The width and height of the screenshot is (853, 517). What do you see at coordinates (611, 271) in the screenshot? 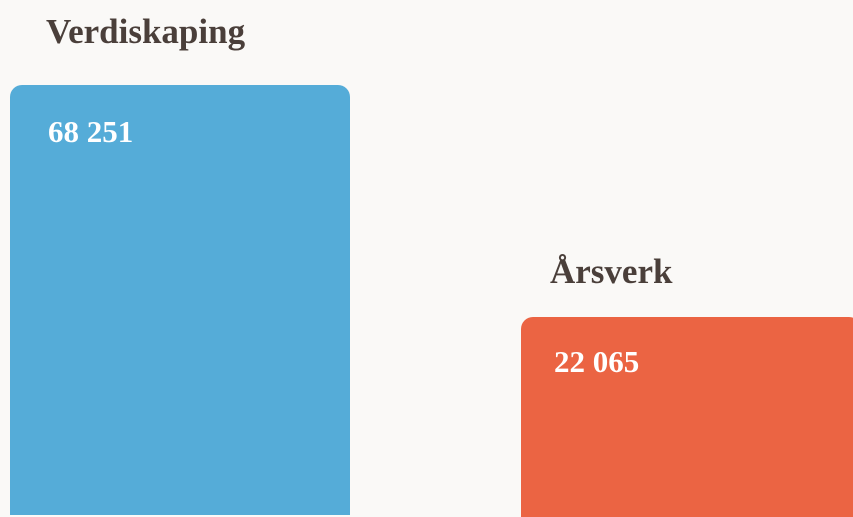
I see `item-label: Årsverk` at bounding box center [611, 271].